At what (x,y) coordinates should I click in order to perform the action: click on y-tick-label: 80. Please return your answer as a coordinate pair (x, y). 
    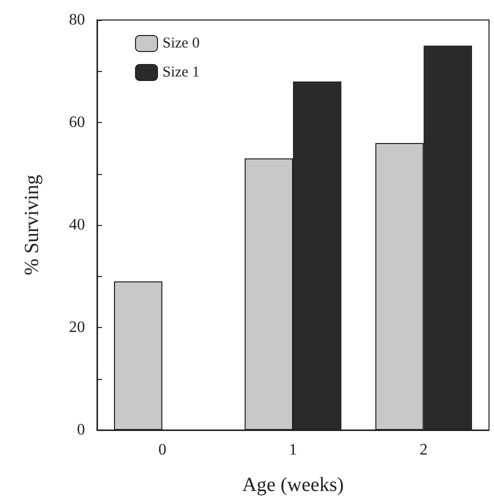
    Looking at the image, I should click on (77, 20).